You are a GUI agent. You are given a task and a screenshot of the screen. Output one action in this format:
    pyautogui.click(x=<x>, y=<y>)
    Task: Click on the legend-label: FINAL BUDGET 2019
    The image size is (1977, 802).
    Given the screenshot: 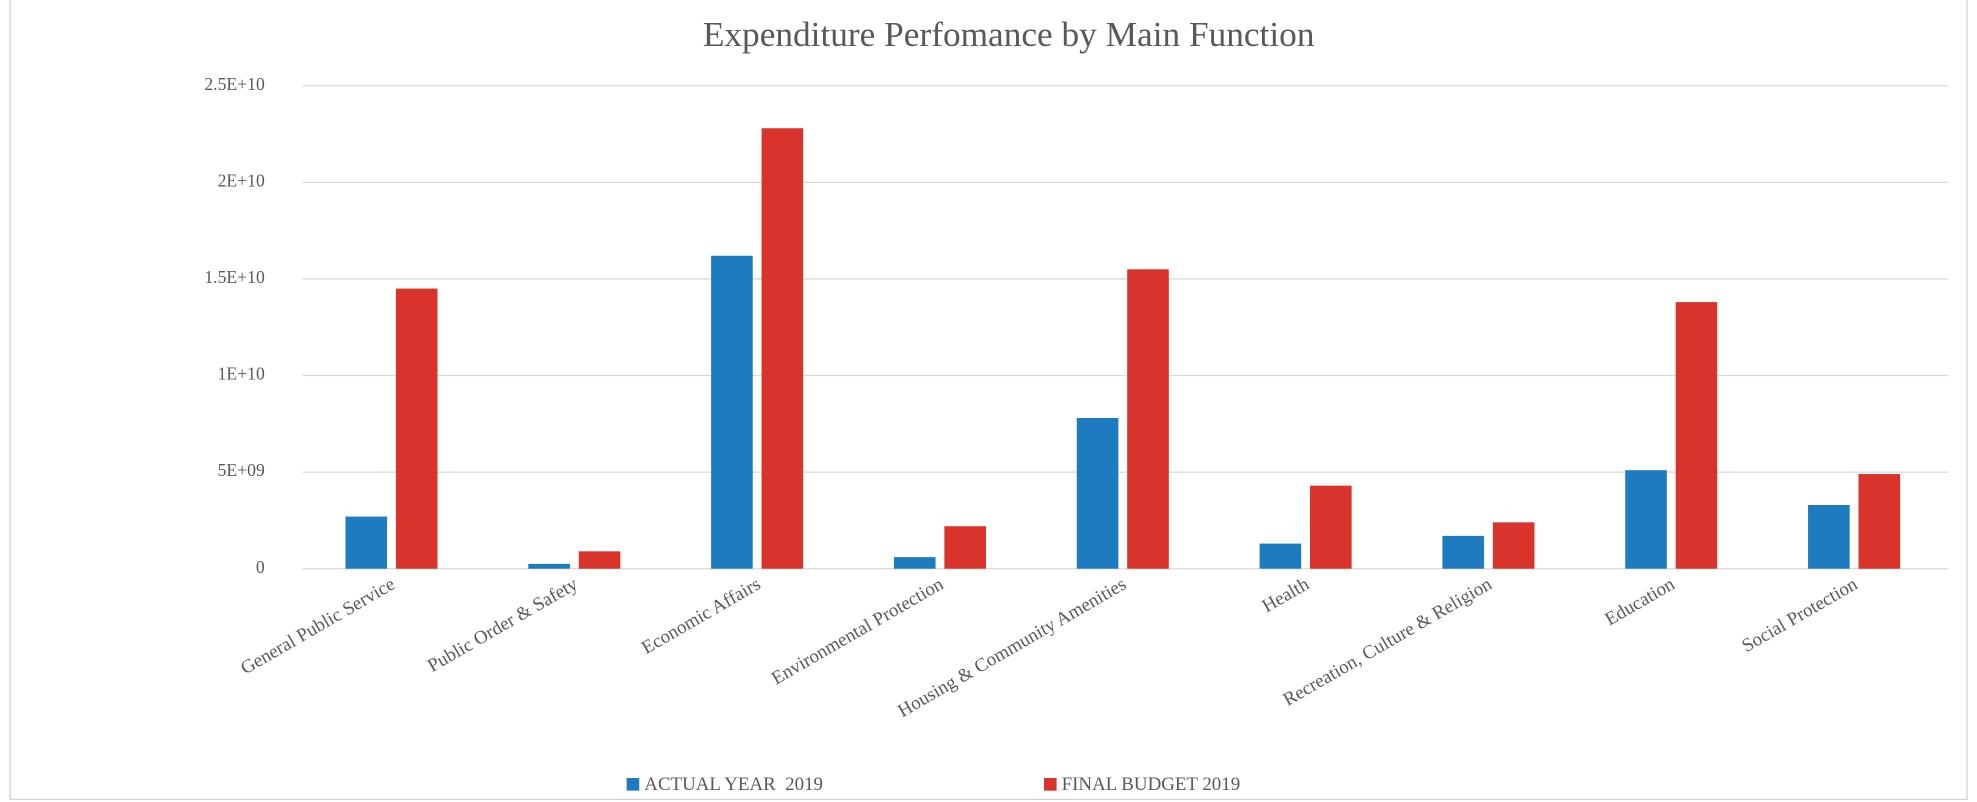 What is the action you would take?
    pyautogui.click(x=1151, y=784)
    